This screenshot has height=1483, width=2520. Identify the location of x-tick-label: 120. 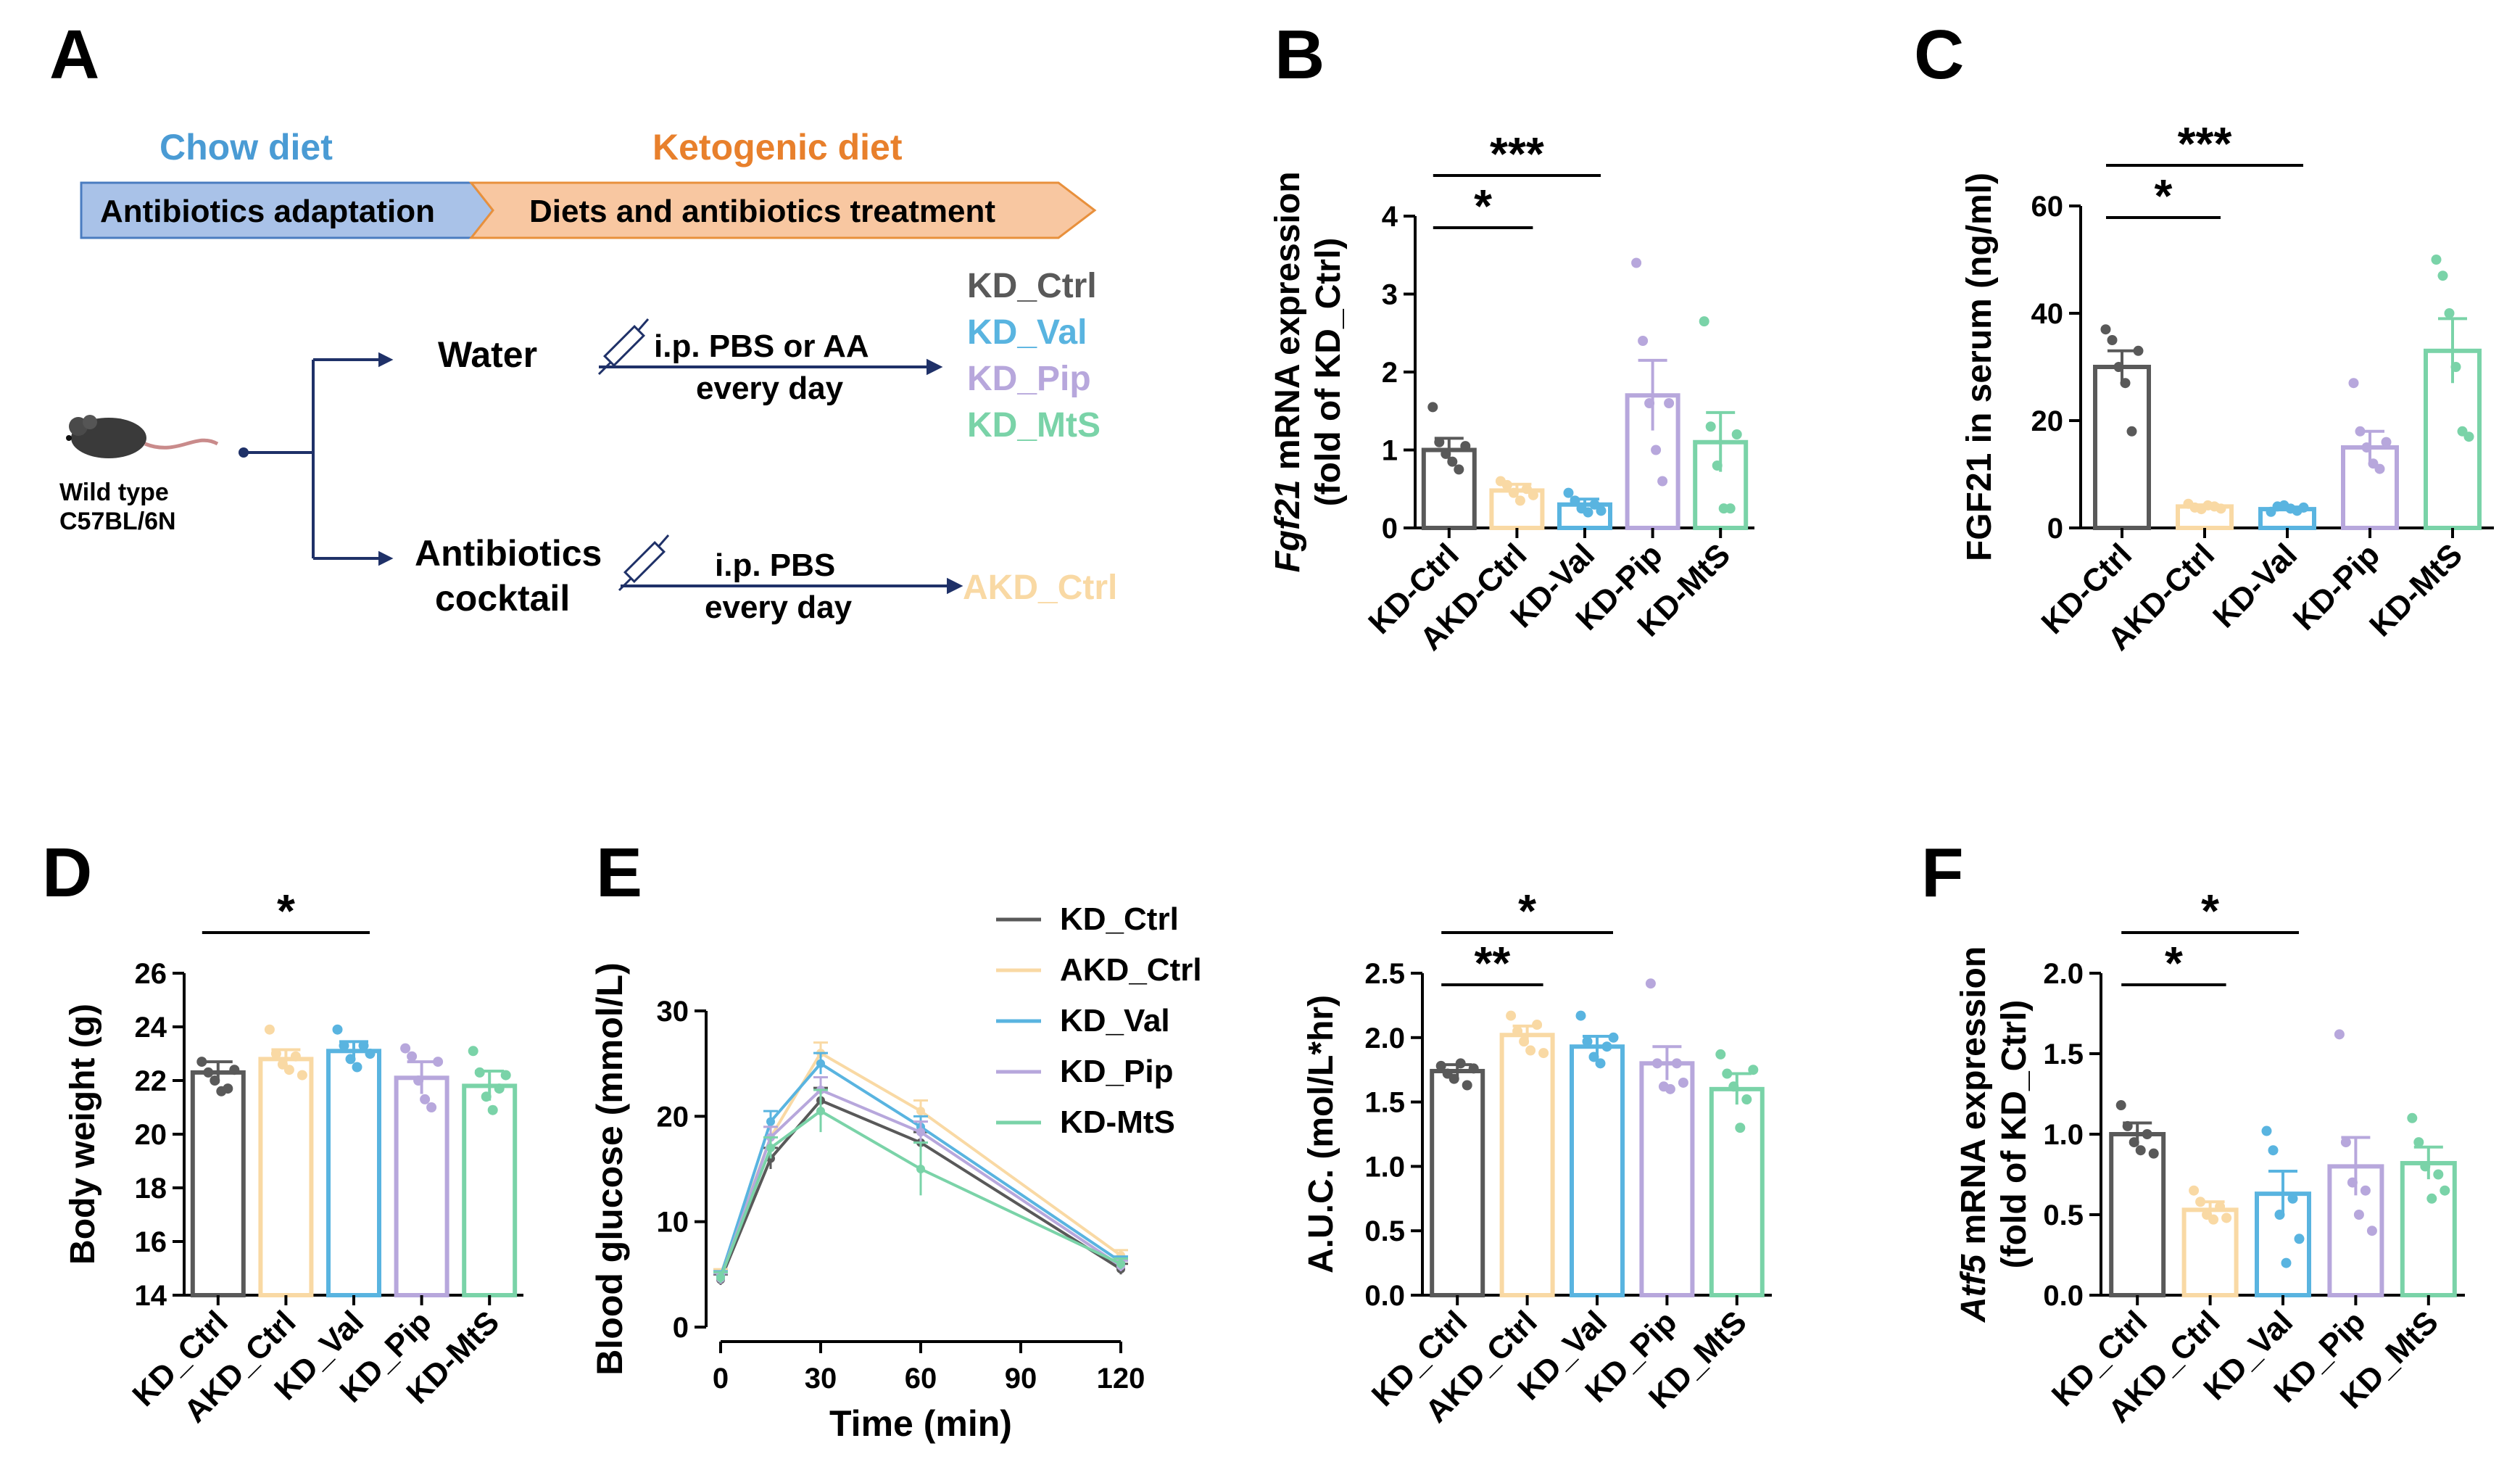
(1121, 1379).